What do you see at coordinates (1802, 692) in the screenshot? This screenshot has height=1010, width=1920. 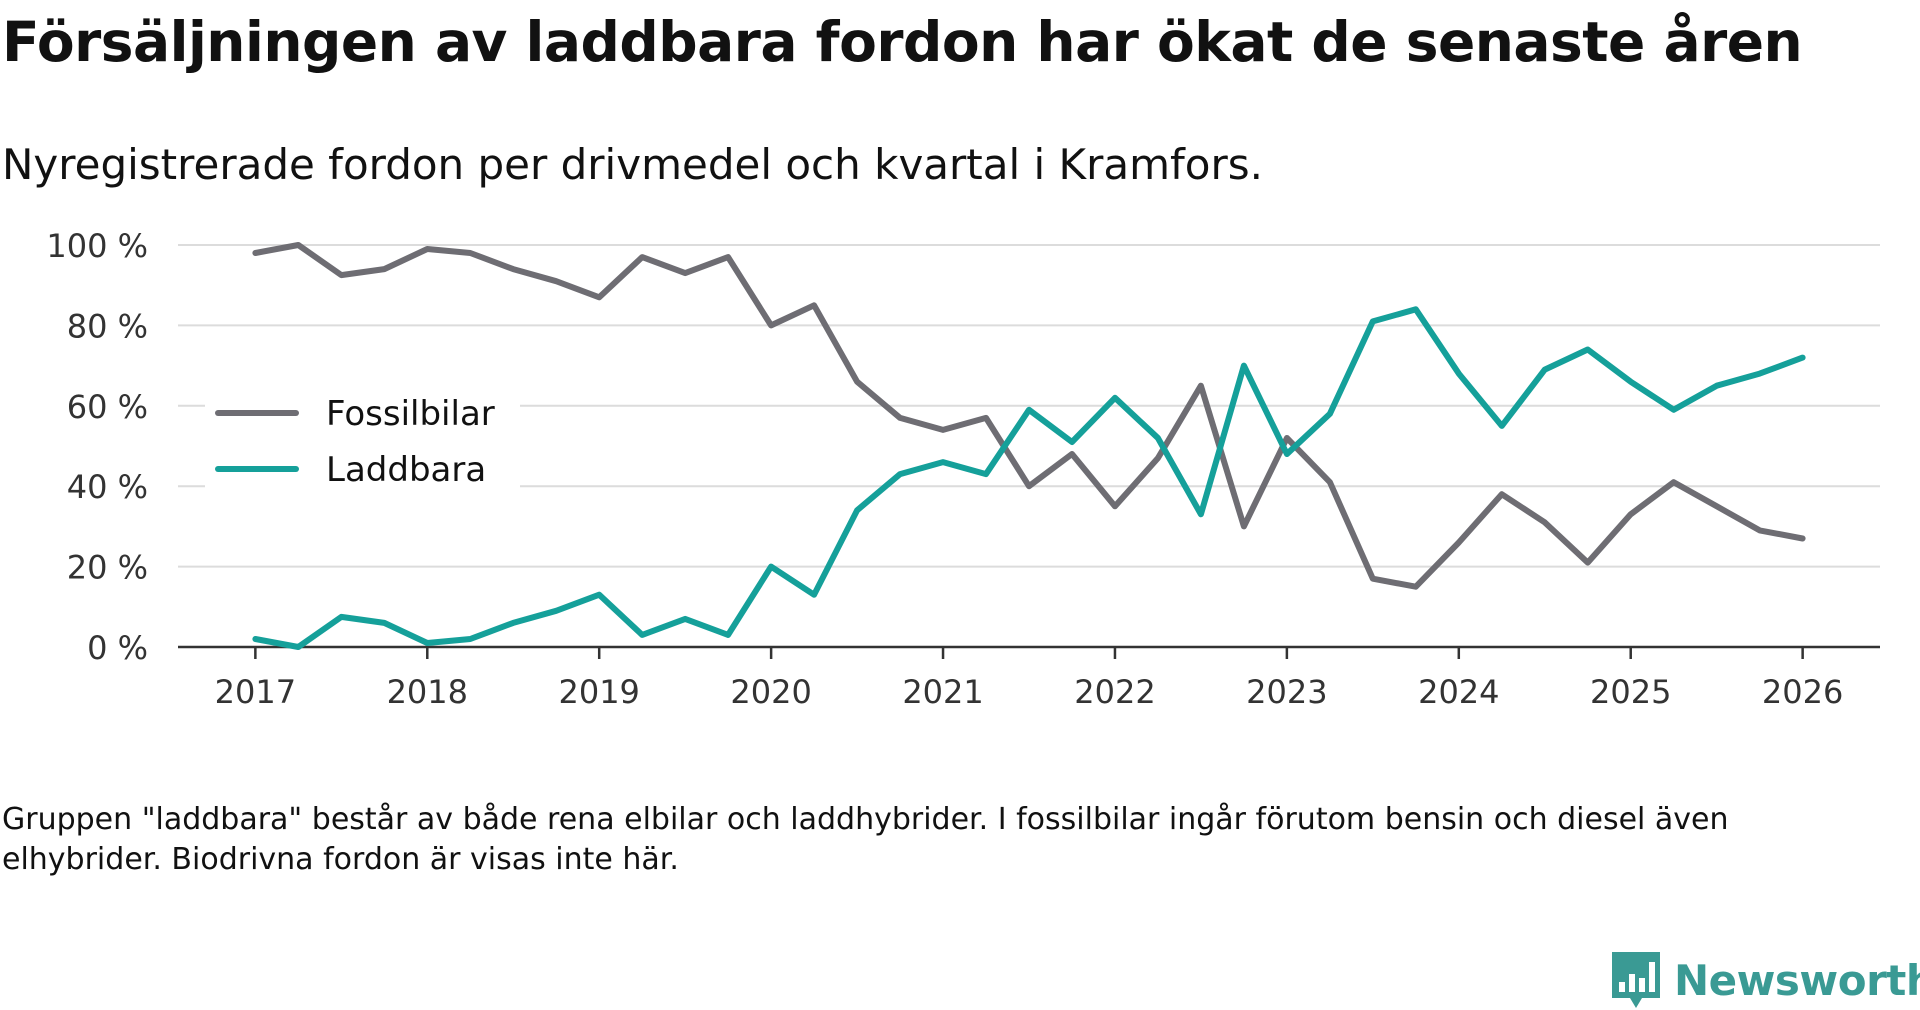 I see `x-tick-label: 2026` at bounding box center [1802, 692].